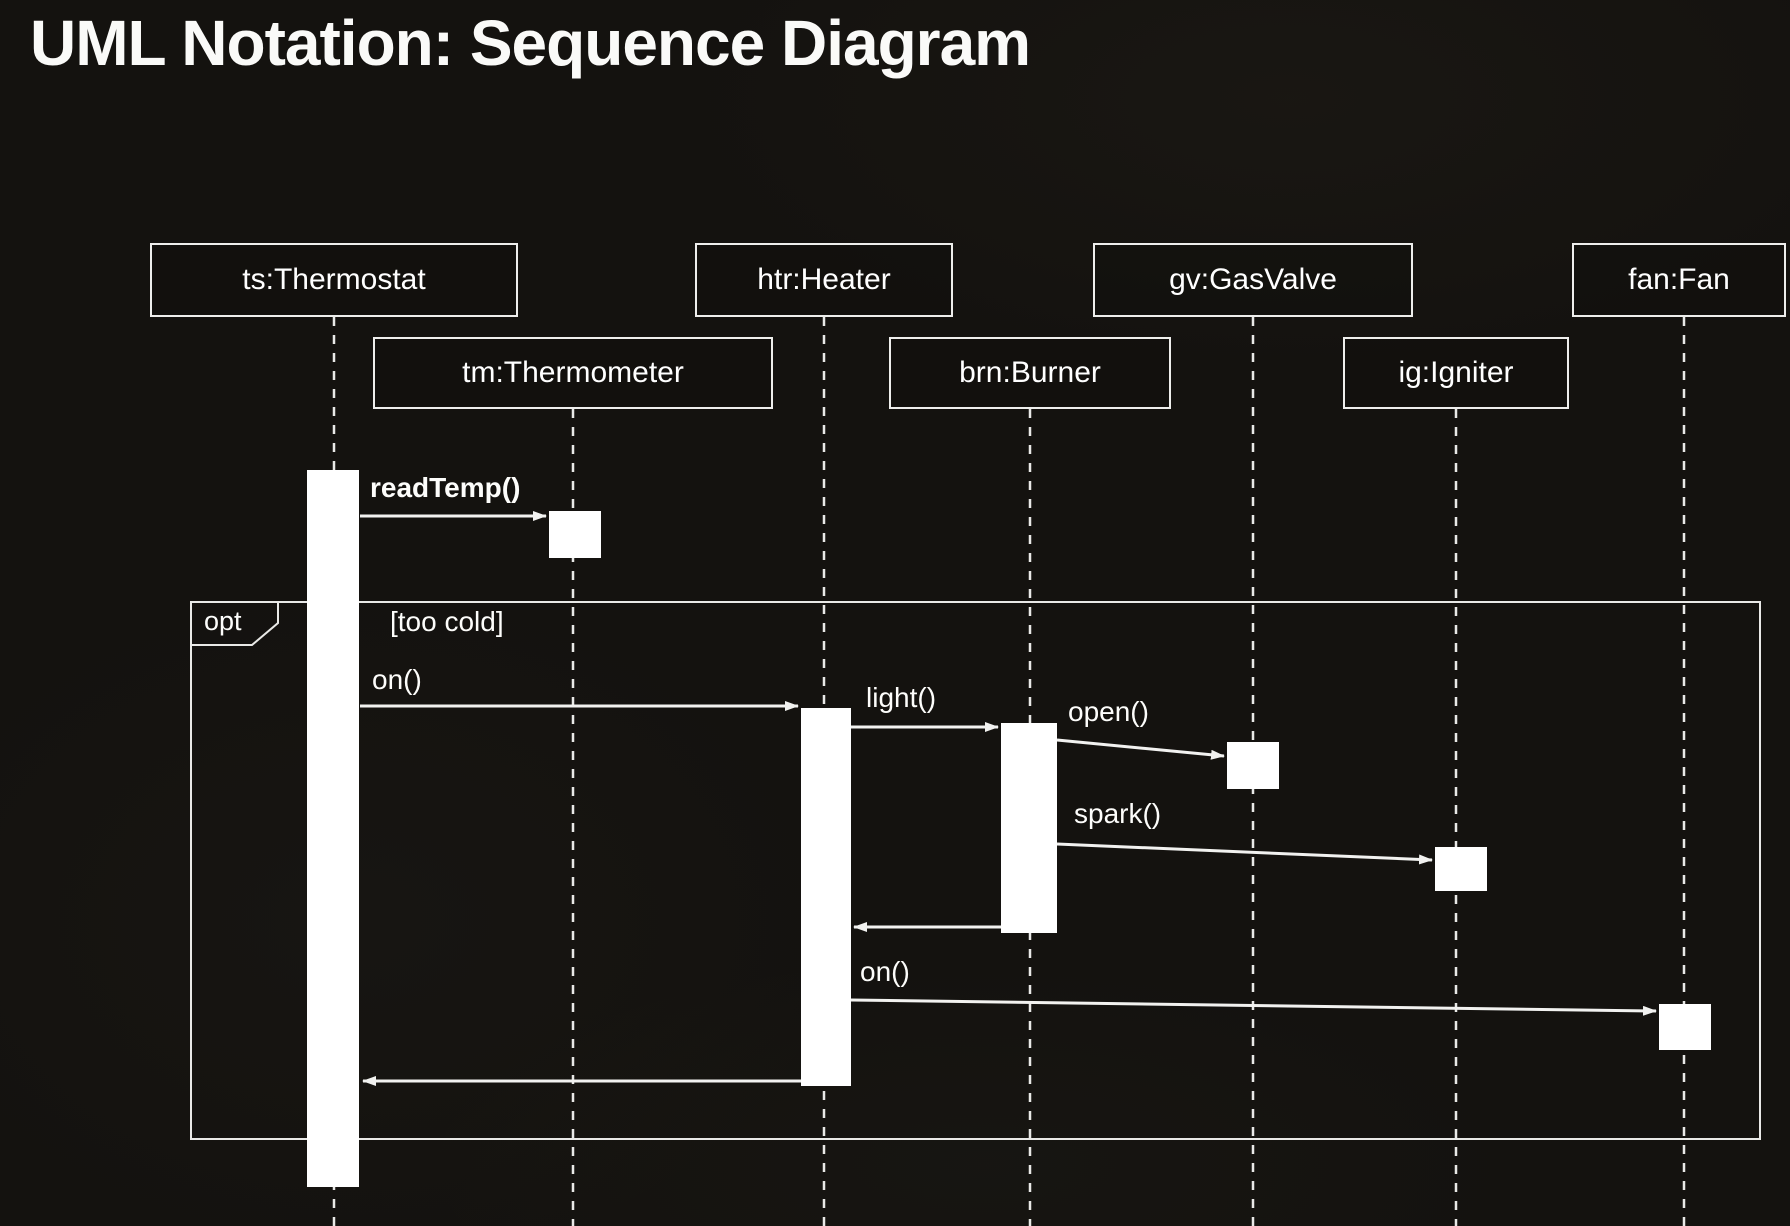  I want to click on lifeline-box-igniter: ig:Igniter, so click(1456, 373).